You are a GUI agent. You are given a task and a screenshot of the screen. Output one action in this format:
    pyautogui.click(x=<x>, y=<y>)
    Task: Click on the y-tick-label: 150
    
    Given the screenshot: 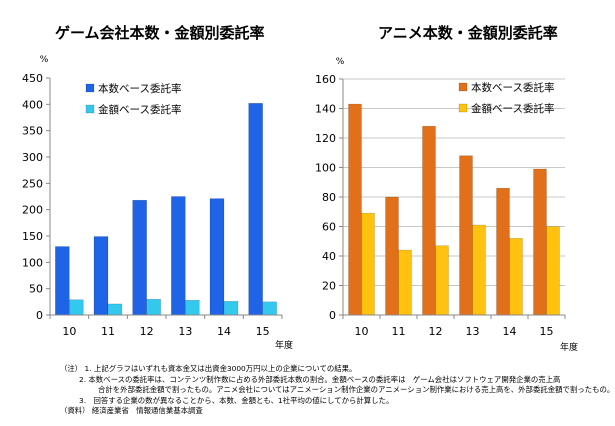 What is the action you would take?
    pyautogui.click(x=32, y=236)
    